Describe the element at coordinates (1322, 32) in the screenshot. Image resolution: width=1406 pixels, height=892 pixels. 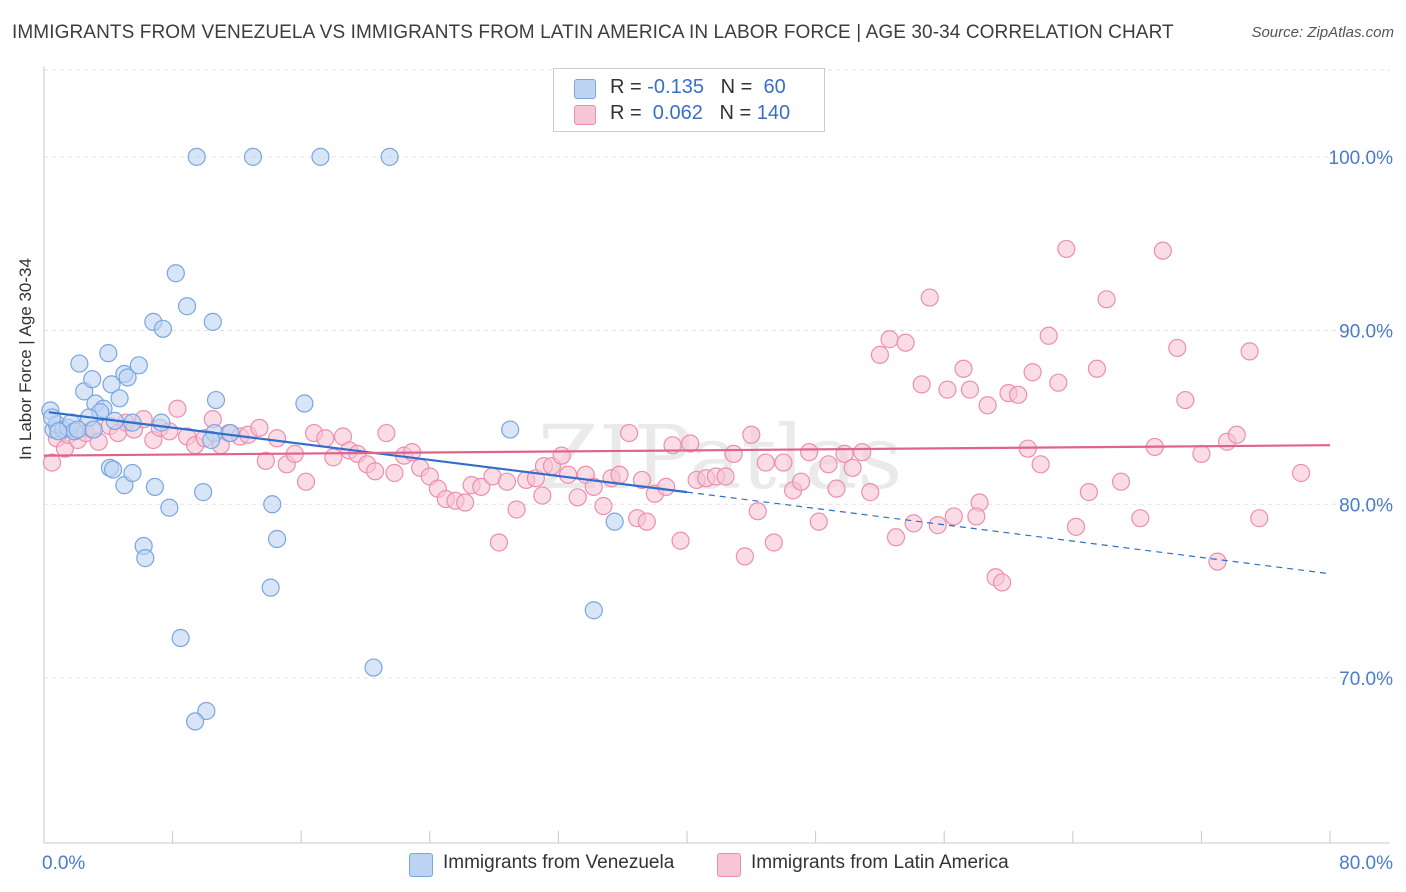
I see `source-credit: Source: ZipAtlas.com` at that location.